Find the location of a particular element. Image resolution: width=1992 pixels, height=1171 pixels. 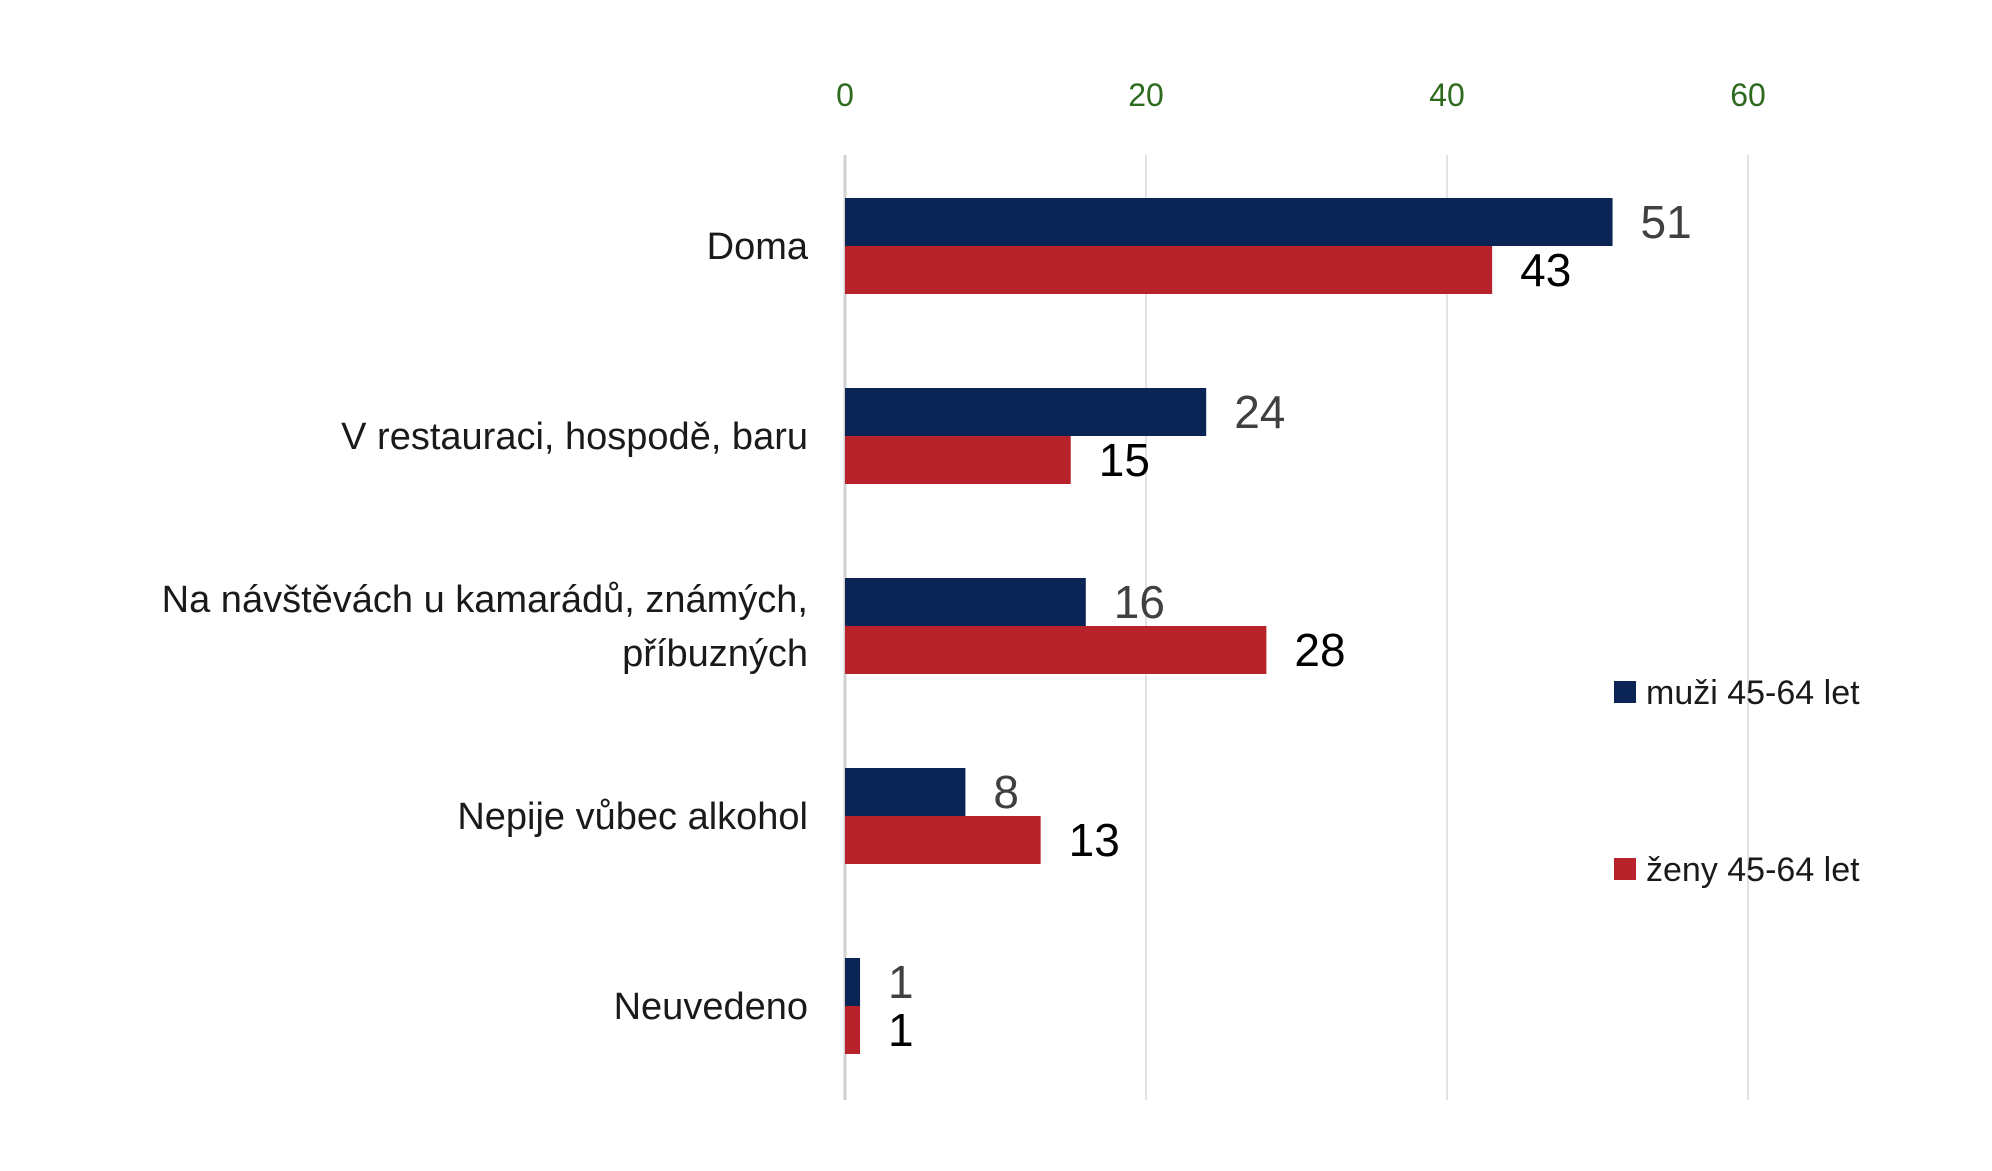

x-tick-label: 60 is located at coordinates (1748, 95).